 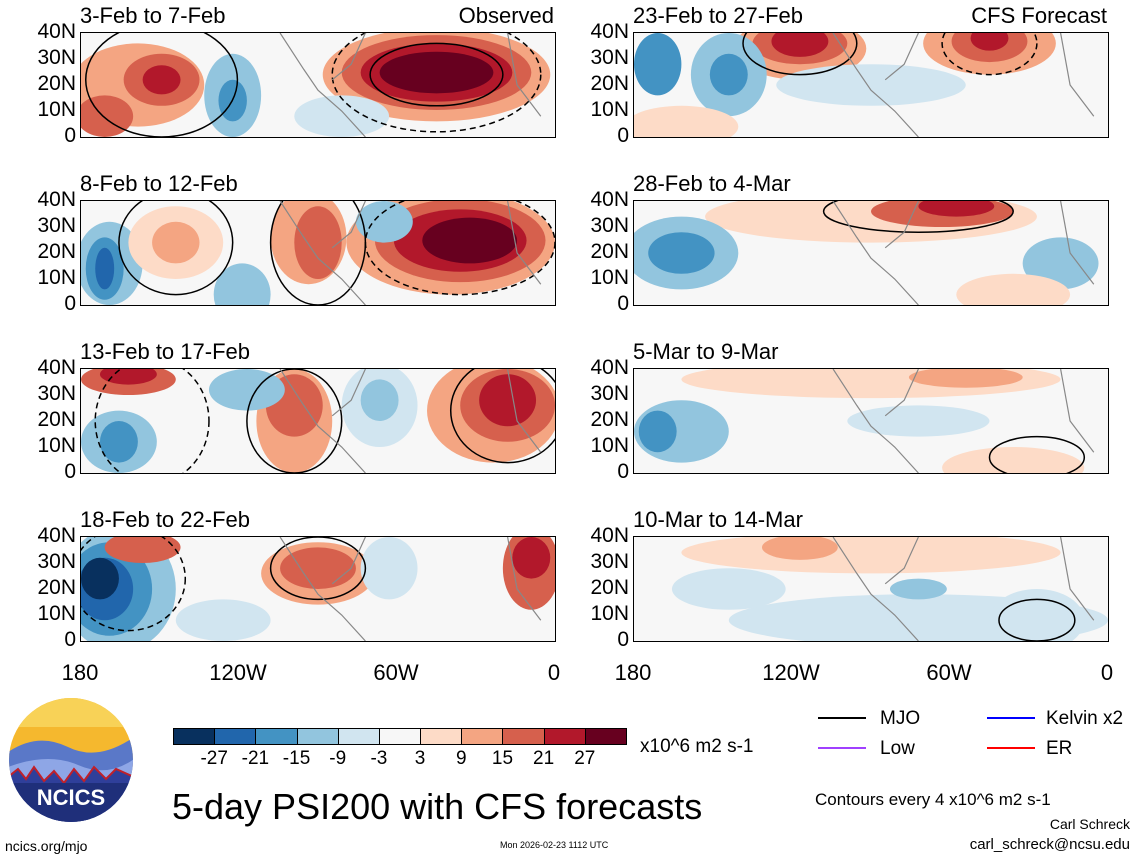 I want to click on timestamp: Mon 2026-02-23 1112 UTC, so click(x=554, y=845).